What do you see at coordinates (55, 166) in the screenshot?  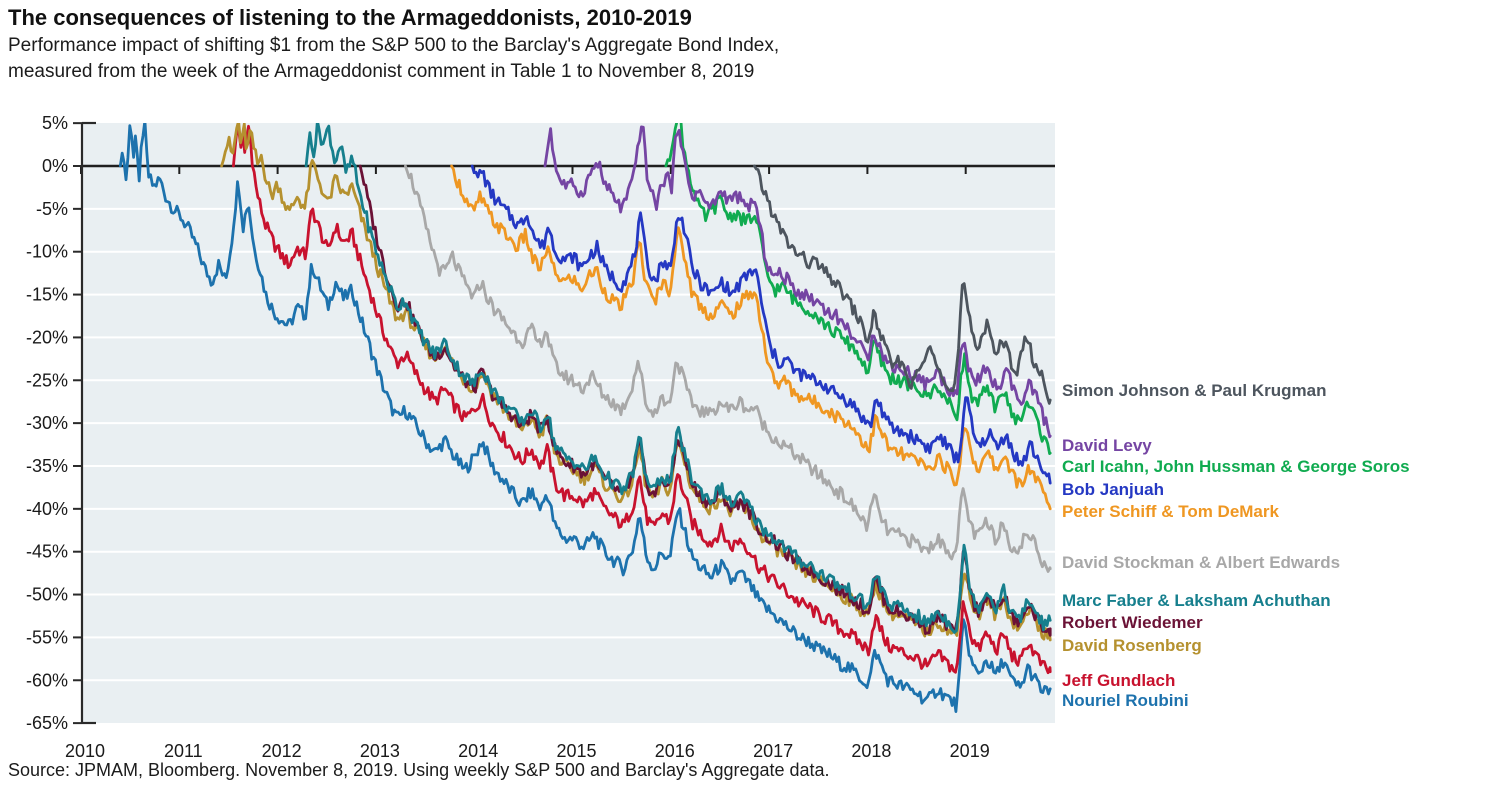 I see `y-axis-label: 0%` at bounding box center [55, 166].